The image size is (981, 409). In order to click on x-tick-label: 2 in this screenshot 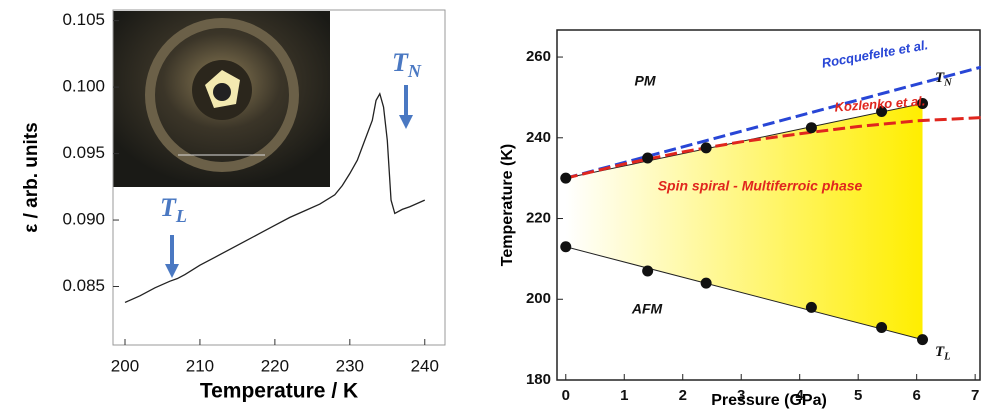, I will do `click(683, 395)`.